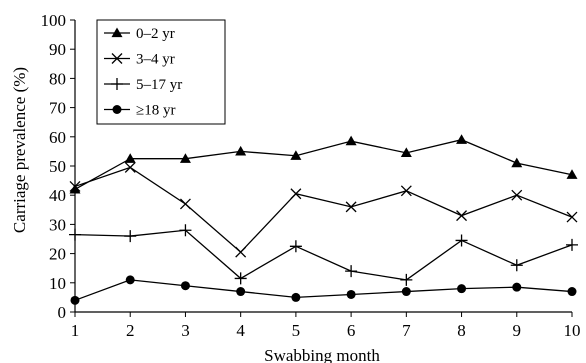 The width and height of the screenshot is (586, 363). I want to click on legend-label: 5–17 yr, so click(159, 85).